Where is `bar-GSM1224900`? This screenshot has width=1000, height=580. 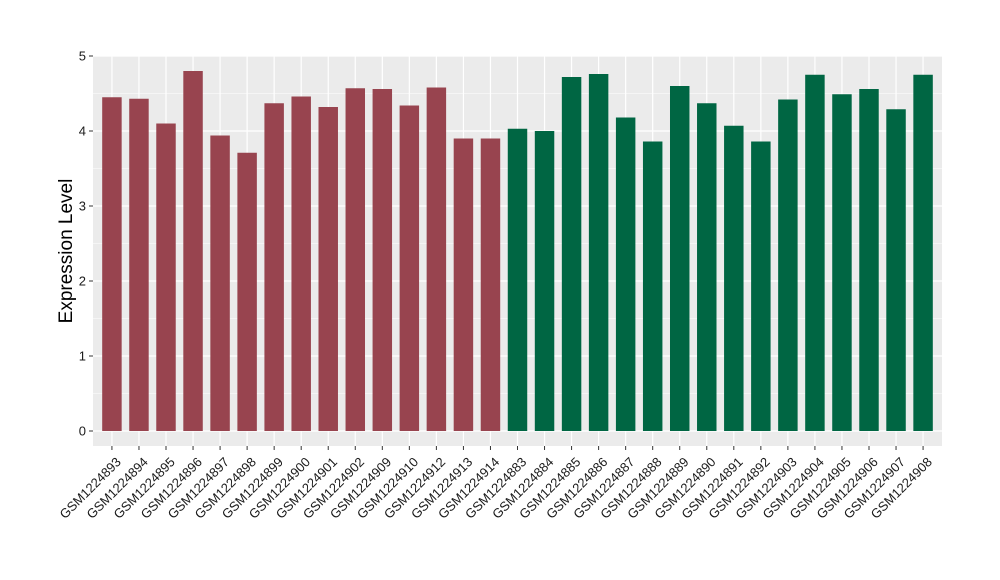 bar-GSM1224900 is located at coordinates (301, 263).